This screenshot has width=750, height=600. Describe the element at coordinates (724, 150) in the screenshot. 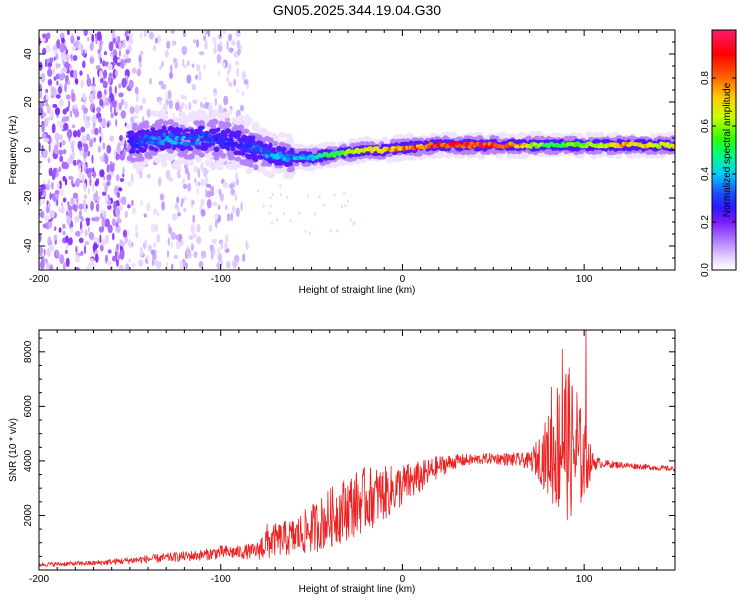

I see `colorbar-gradient` at that location.